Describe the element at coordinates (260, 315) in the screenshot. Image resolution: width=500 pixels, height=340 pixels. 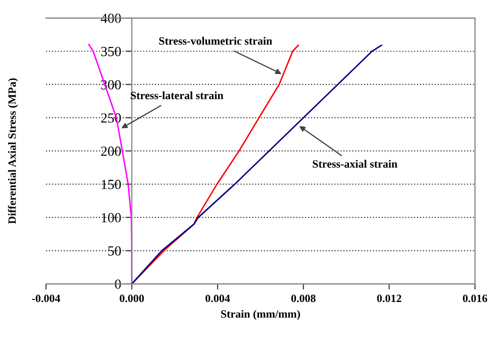
I see `x-axis-title: Strain (mm/mm)` at that location.